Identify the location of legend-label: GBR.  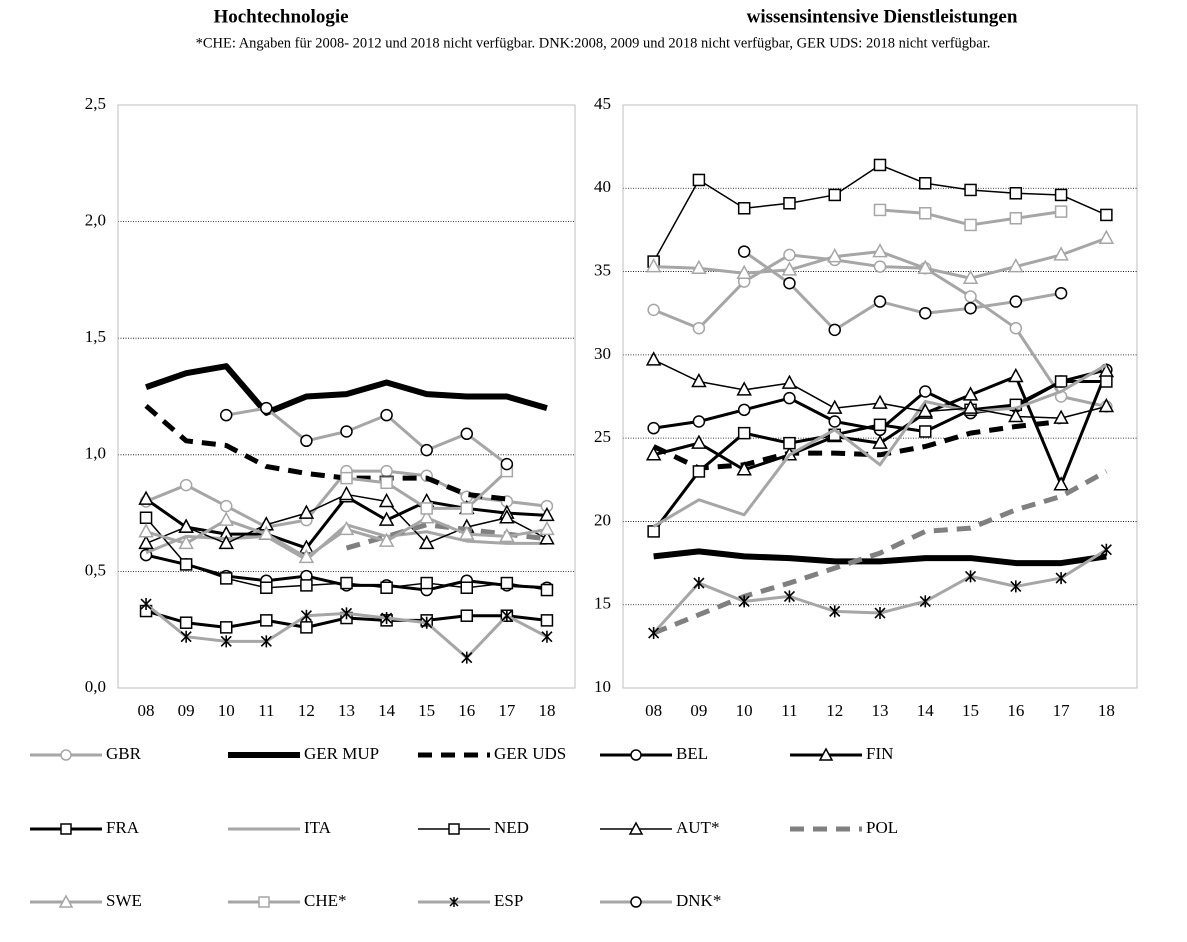
(124, 753).